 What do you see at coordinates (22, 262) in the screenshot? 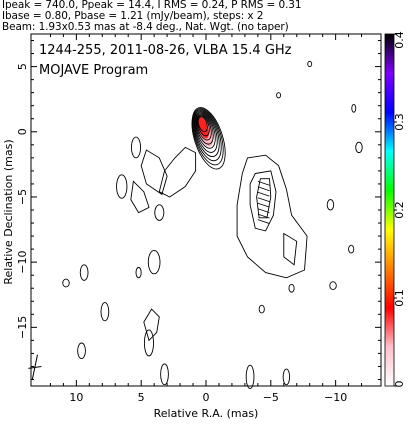
I see `y-tick-label: −10` at bounding box center [22, 262].